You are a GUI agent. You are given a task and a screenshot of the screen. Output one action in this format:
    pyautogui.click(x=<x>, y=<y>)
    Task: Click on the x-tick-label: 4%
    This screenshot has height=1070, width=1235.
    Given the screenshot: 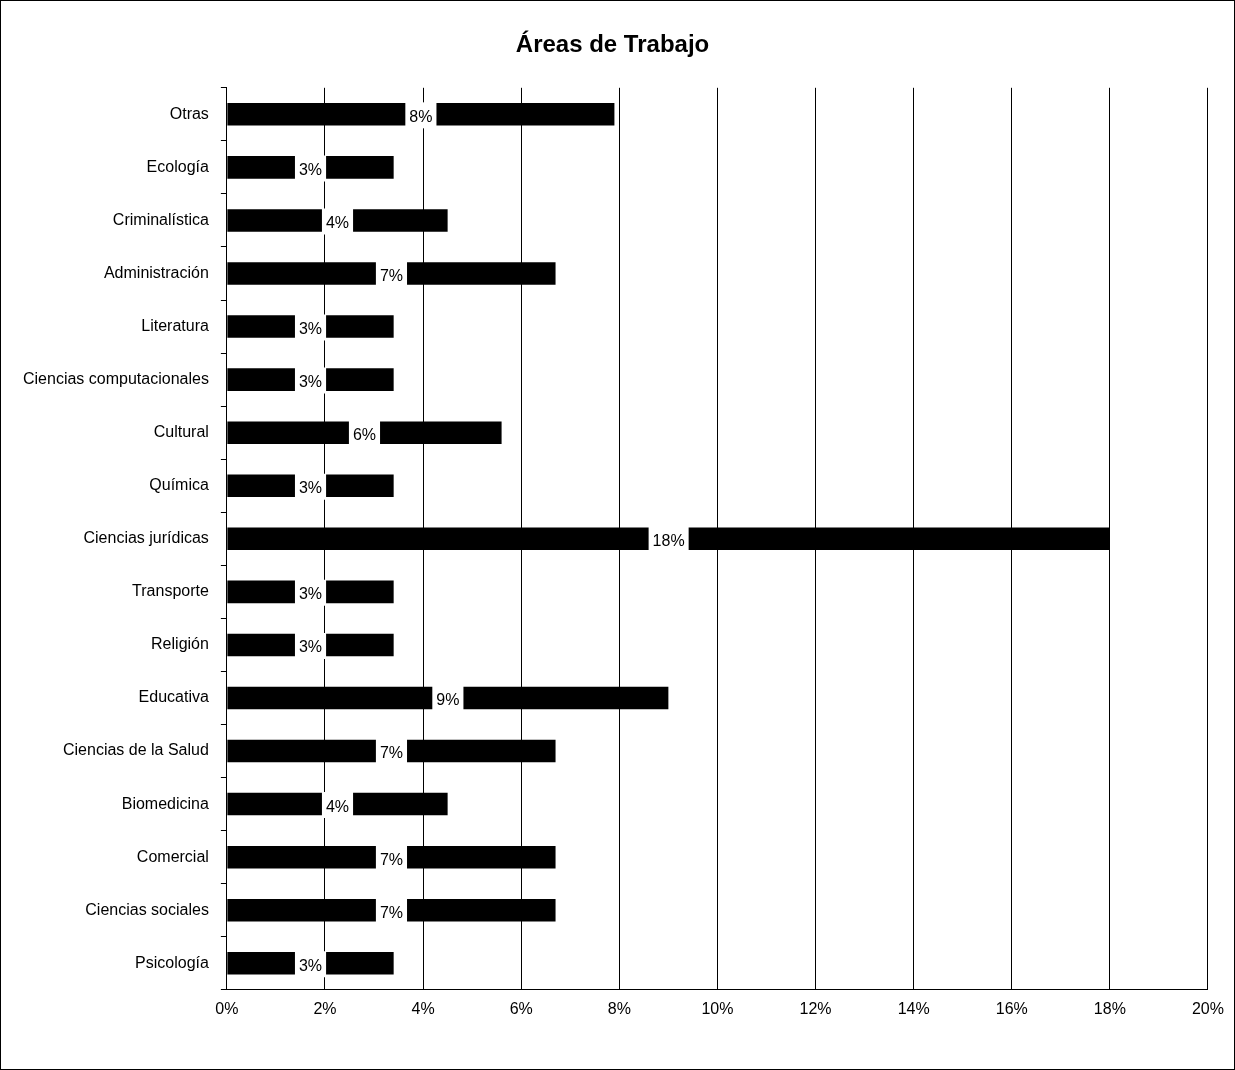 What is the action you would take?
    pyautogui.click(x=423, y=1008)
    